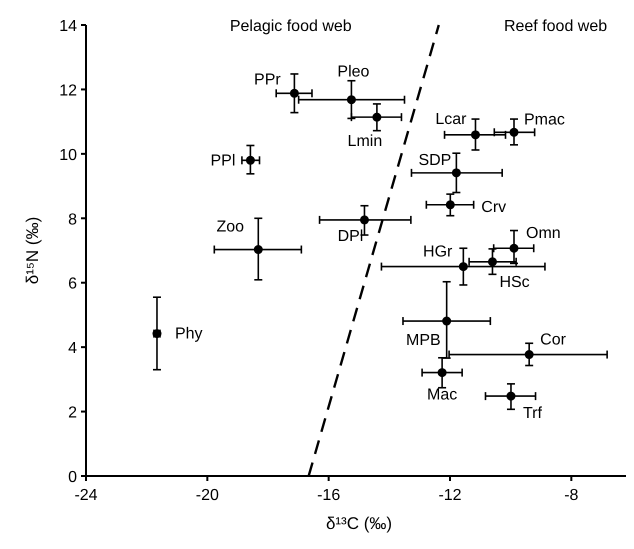  I want to click on annotation: Reef food web, so click(556, 26).